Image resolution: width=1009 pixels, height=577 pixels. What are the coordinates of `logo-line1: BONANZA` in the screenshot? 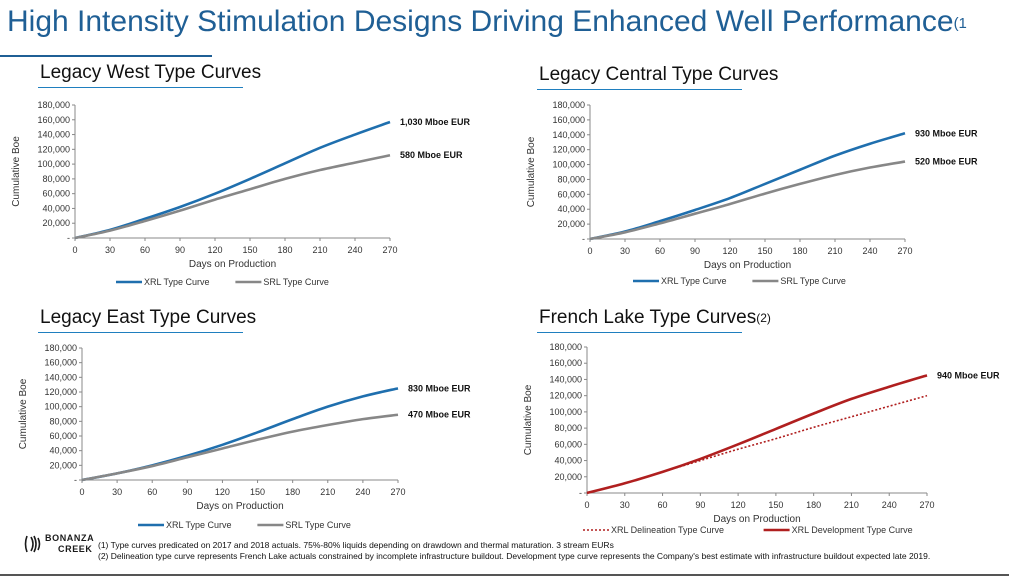 It's located at (69, 538).